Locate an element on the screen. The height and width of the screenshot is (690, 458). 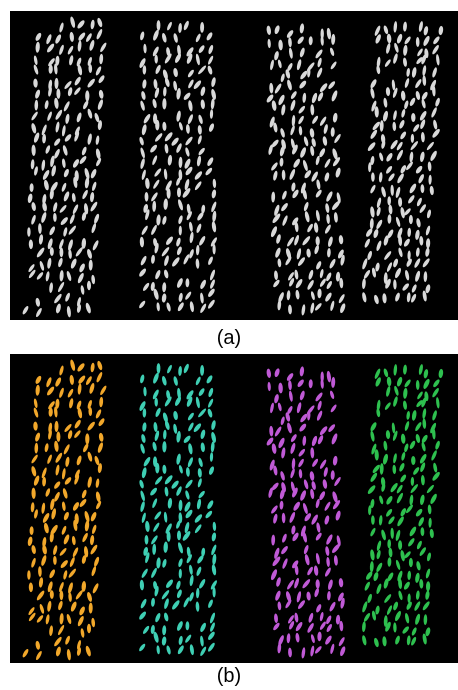
panel-b-caption: (b) is located at coordinates (229, 676).